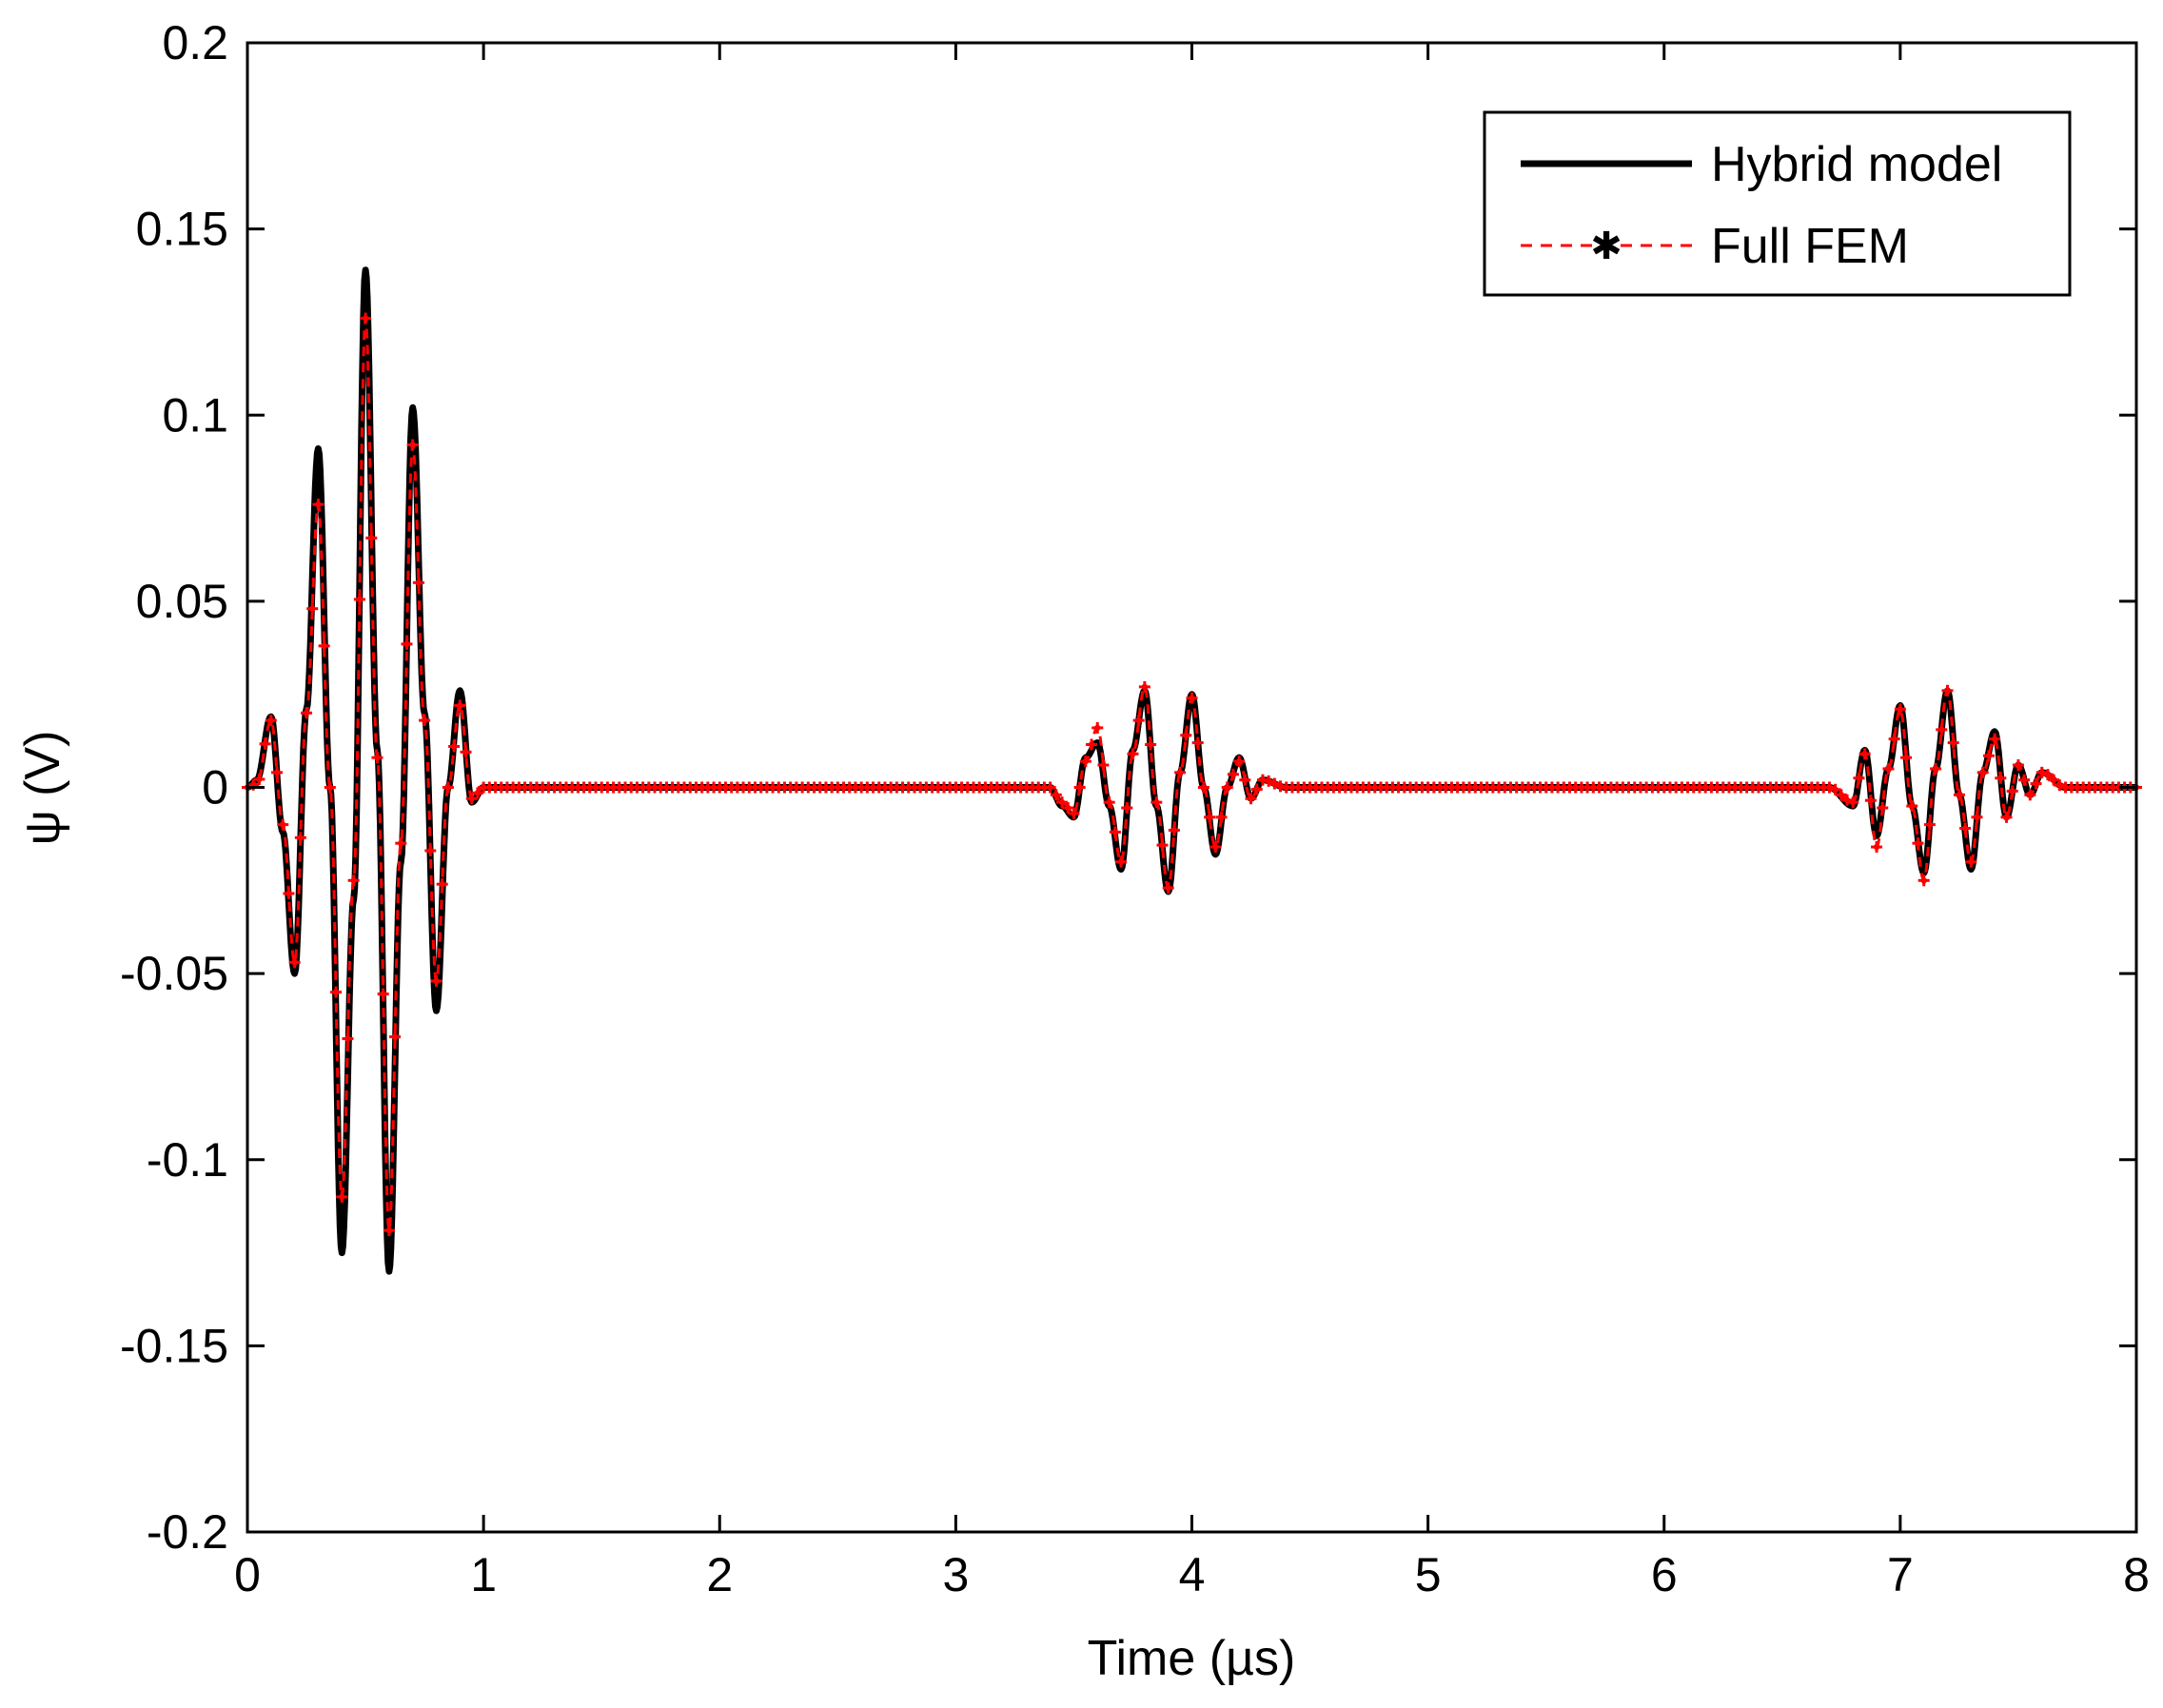  What do you see at coordinates (182, 229) in the screenshot?
I see `y-tick-label: 0.15` at bounding box center [182, 229].